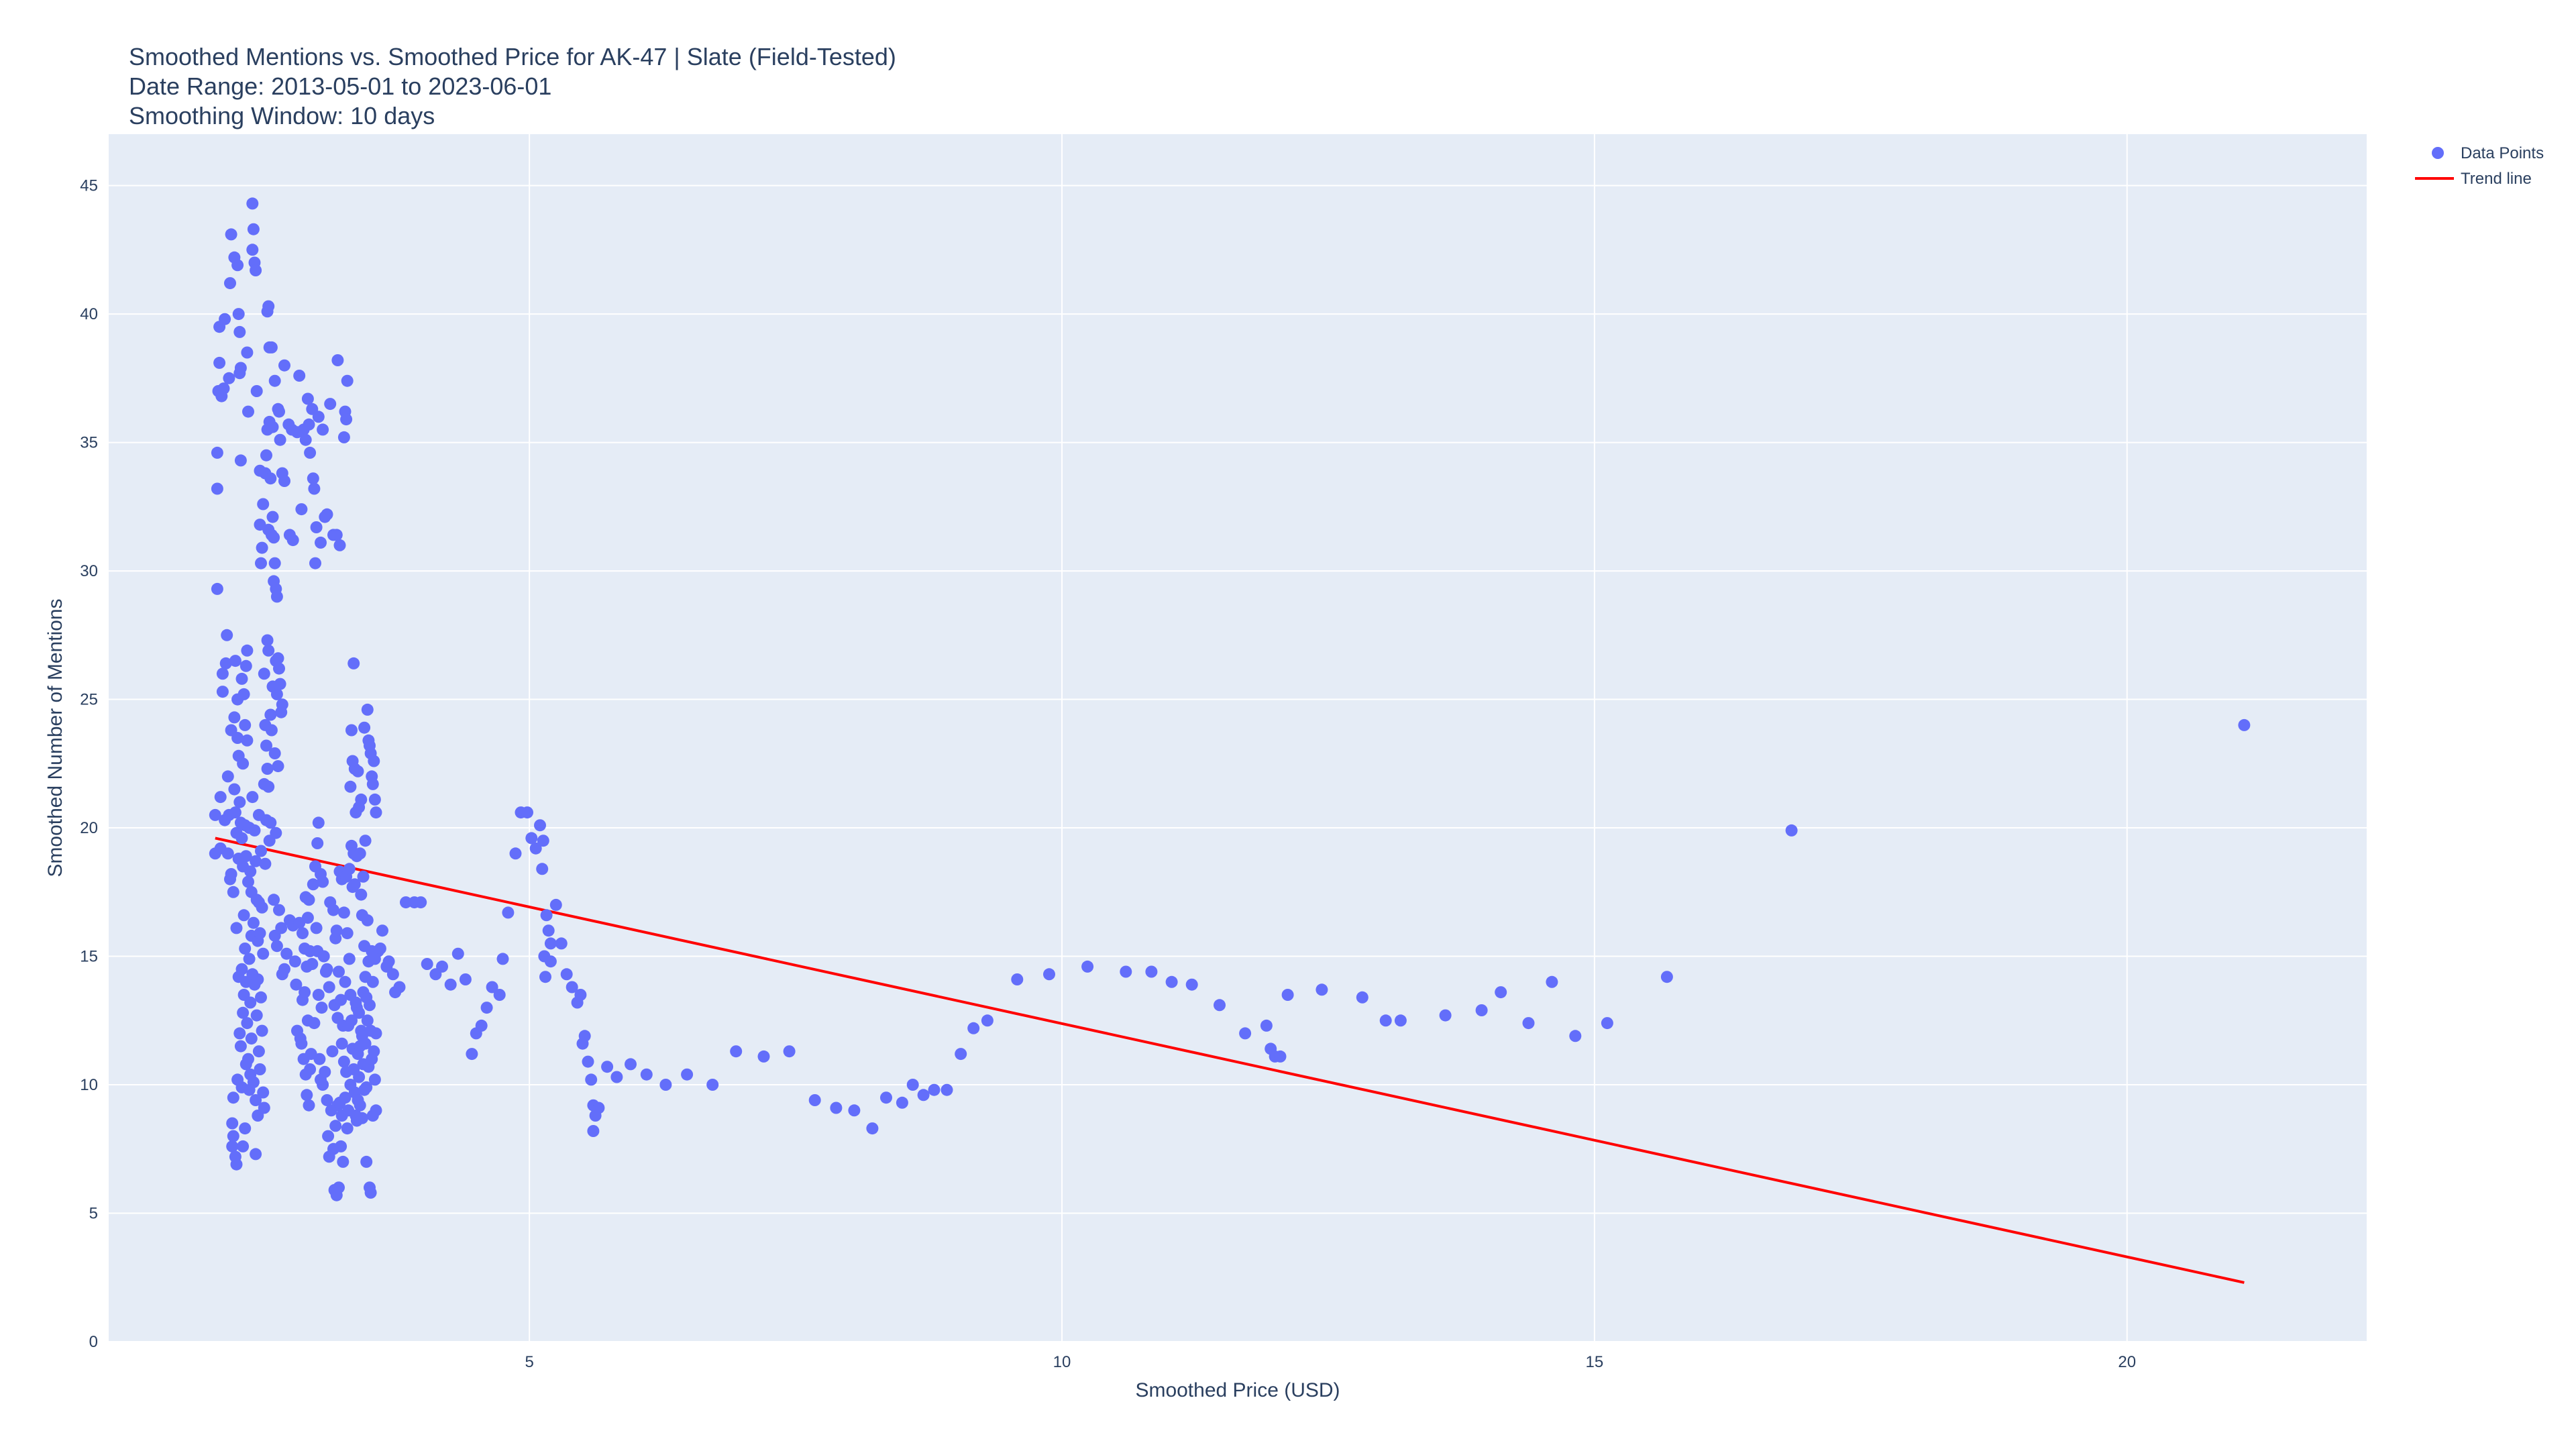 The image size is (2576, 1449). What do you see at coordinates (89, 957) in the screenshot?
I see `y-tick-label: 15` at bounding box center [89, 957].